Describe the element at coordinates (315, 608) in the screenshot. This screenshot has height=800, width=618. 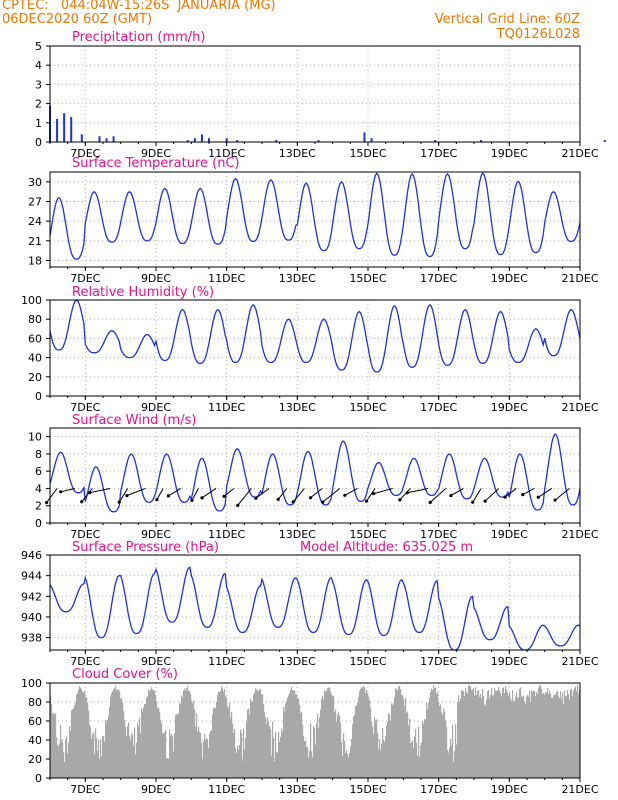
I see `series-line-pres` at that location.